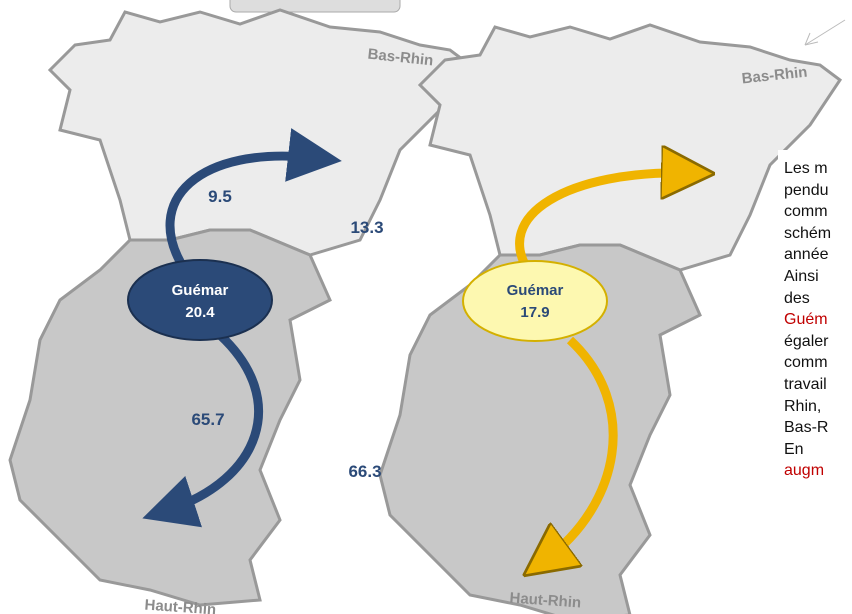  What do you see at coordinates (806, 320) in the screenshot?
I see `text-line: Guém` at bounding box center [806, 320].